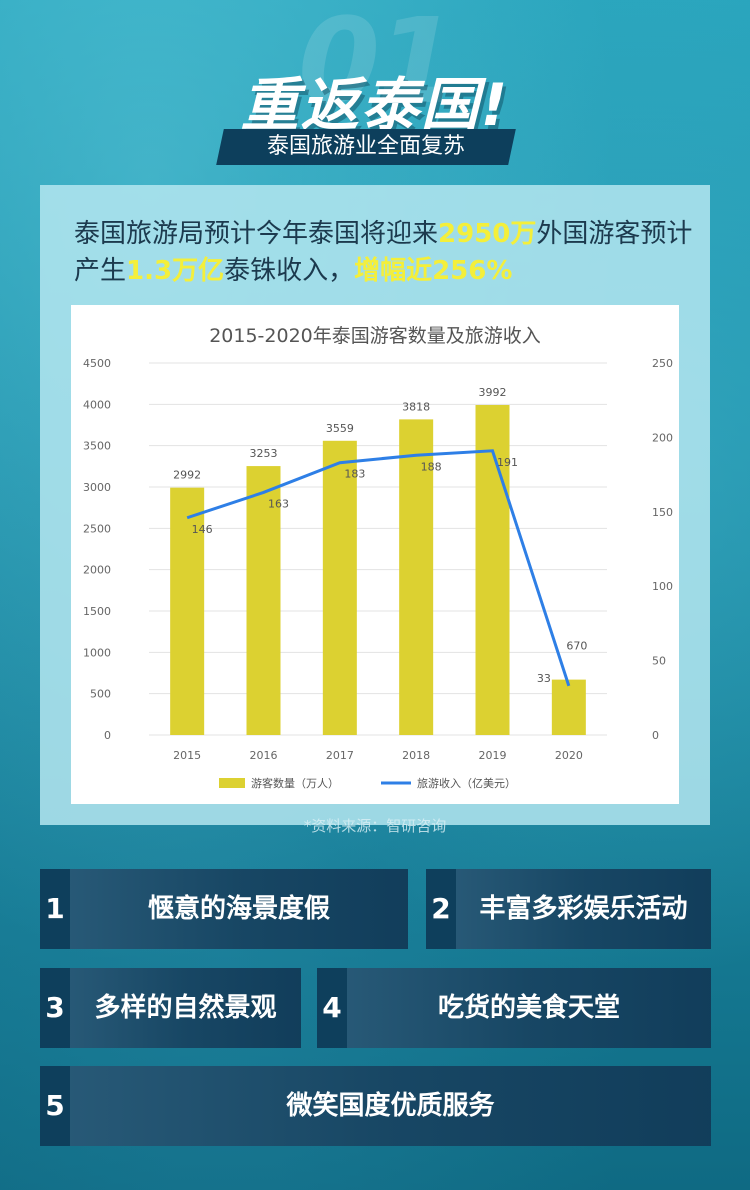  What do you see at coordinates (202, 529) in the screenshot?
I see `line-value-label: 146` at bounding box center [202, 529].